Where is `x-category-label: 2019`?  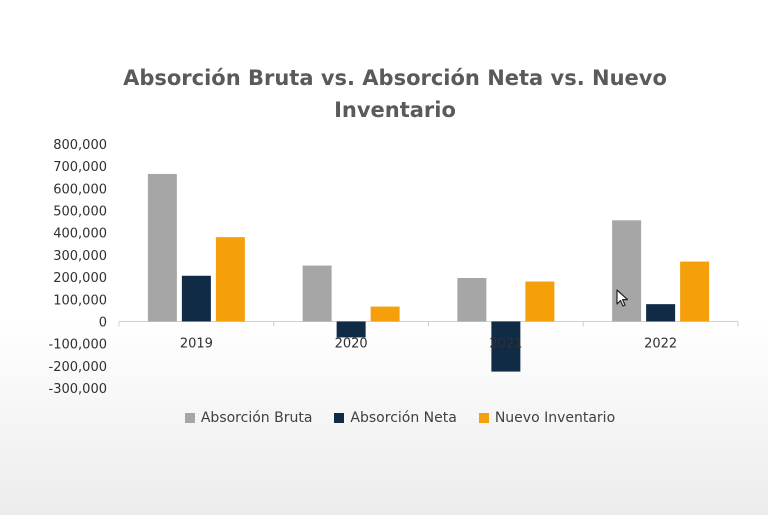 x-category-label: 2019 is located at coordinates (196, 343).